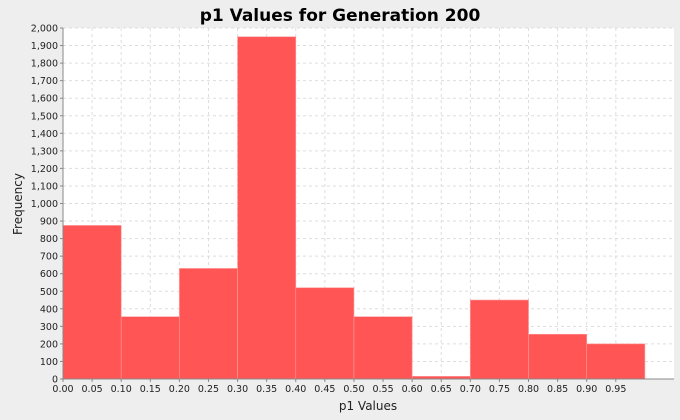  What do you see at coordinates (44, 64) in the screenshot?
I see `y-tick-label: 1,800` at bounding box center [44, 64].